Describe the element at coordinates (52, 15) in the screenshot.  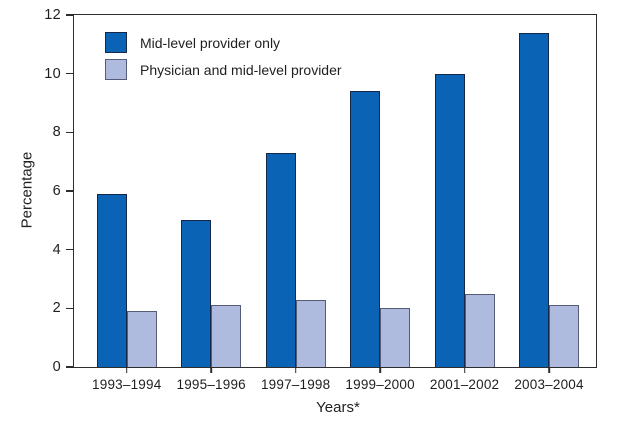
I see `y-tick-label: 12` at that location.